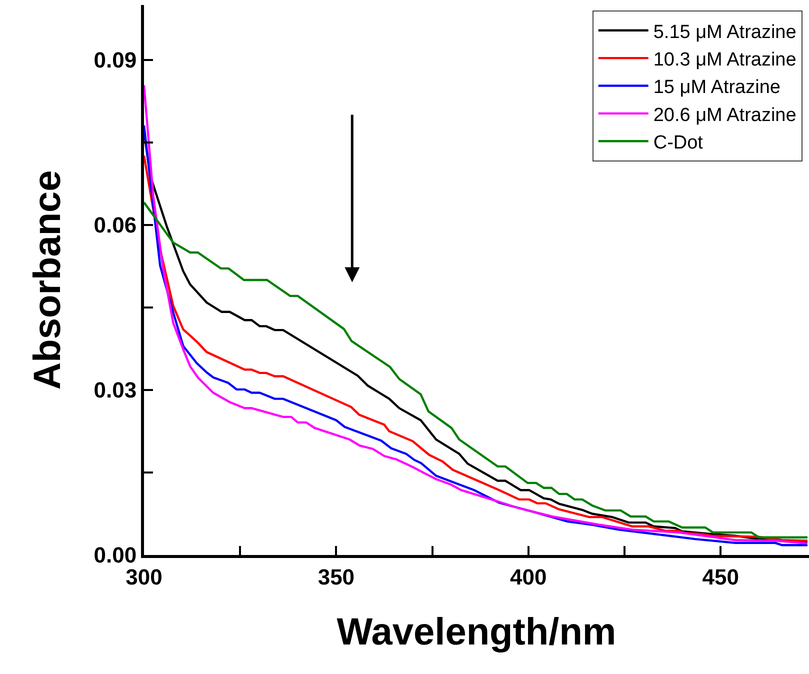 This screenshot has width=809, height=674. What do you see at coordinates (115, 60) in the screenshot?
I see `y-tick-label: 0.09` at bounding box center [115, 60].